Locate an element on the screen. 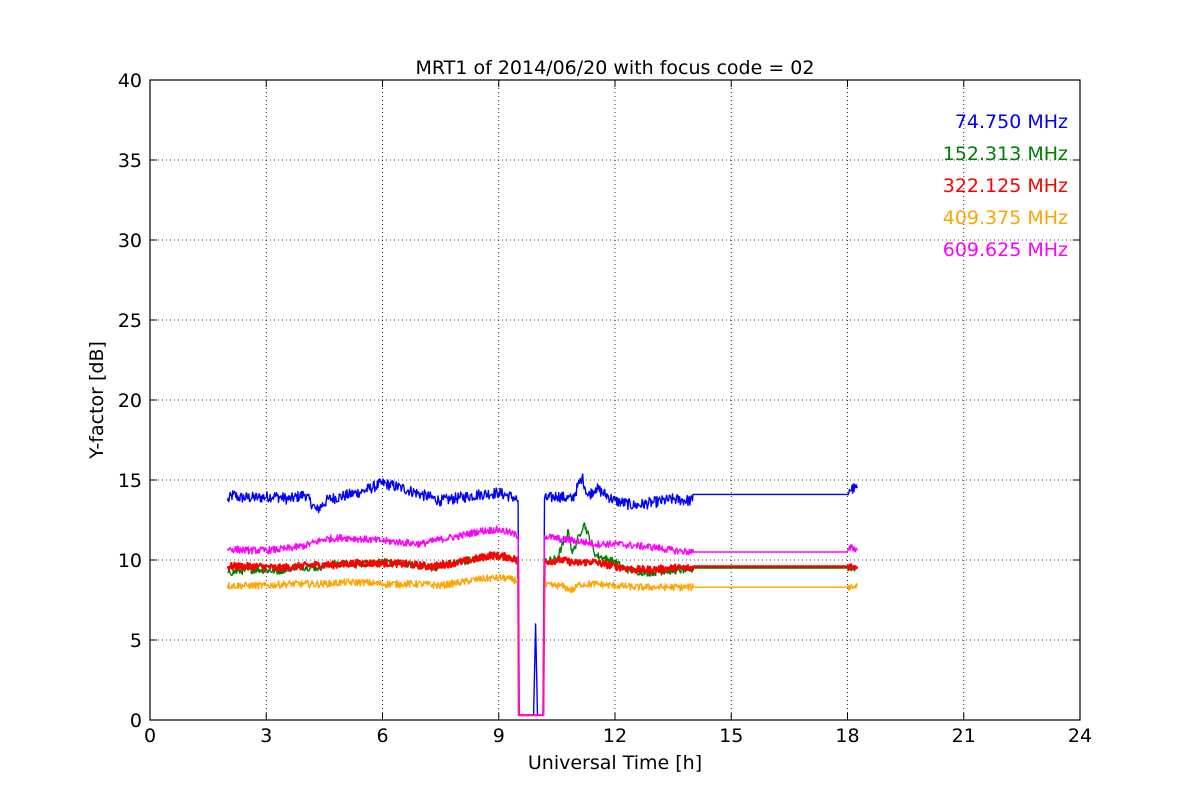  legend-entry-3: 322.125 MHz is located at coordinates (1005, 186).